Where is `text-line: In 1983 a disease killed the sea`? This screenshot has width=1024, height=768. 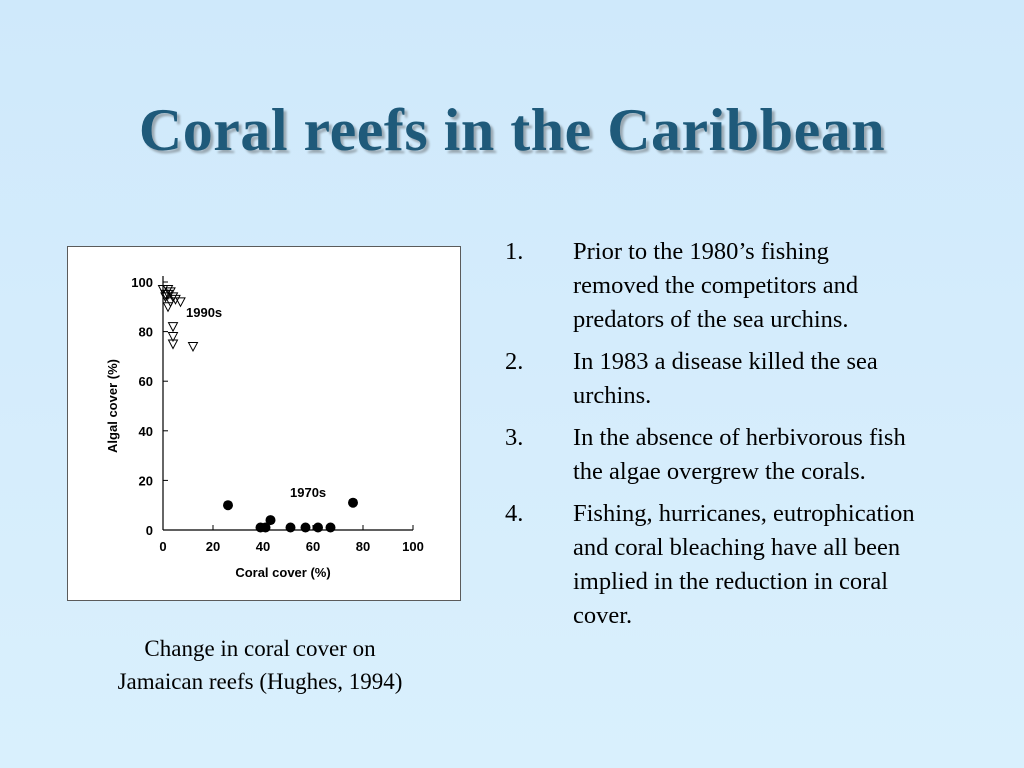
text-line: In 1983 a disease killed the sea is located at coordinates (725, 361).